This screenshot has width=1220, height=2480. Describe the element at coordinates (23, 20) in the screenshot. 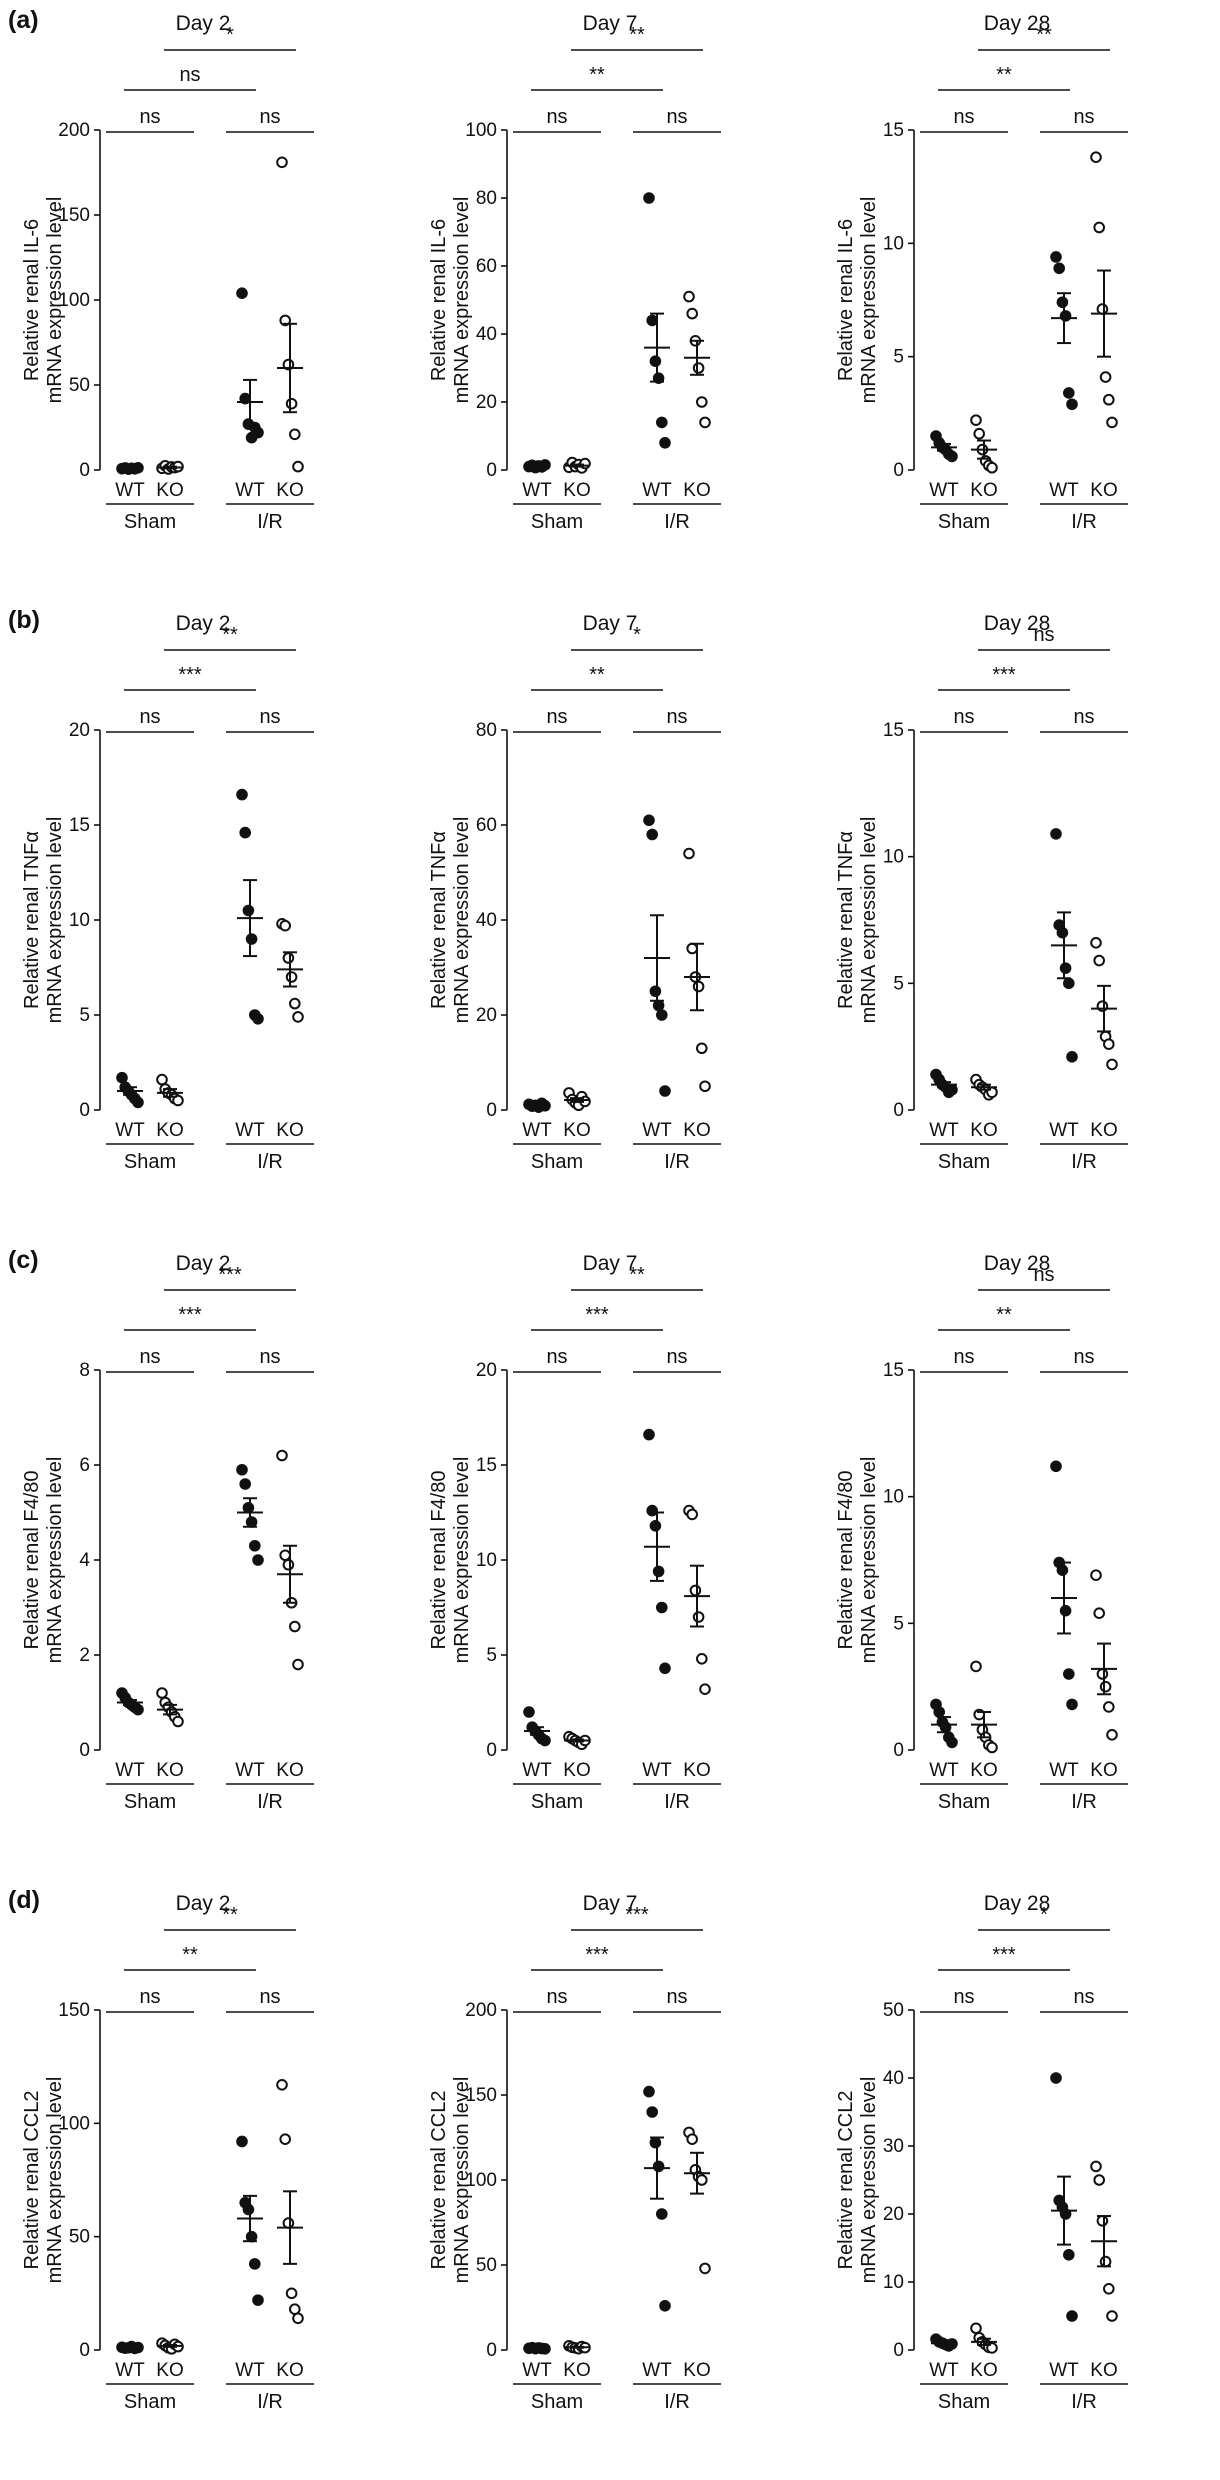

I see `panel-label: (a)` at that location.